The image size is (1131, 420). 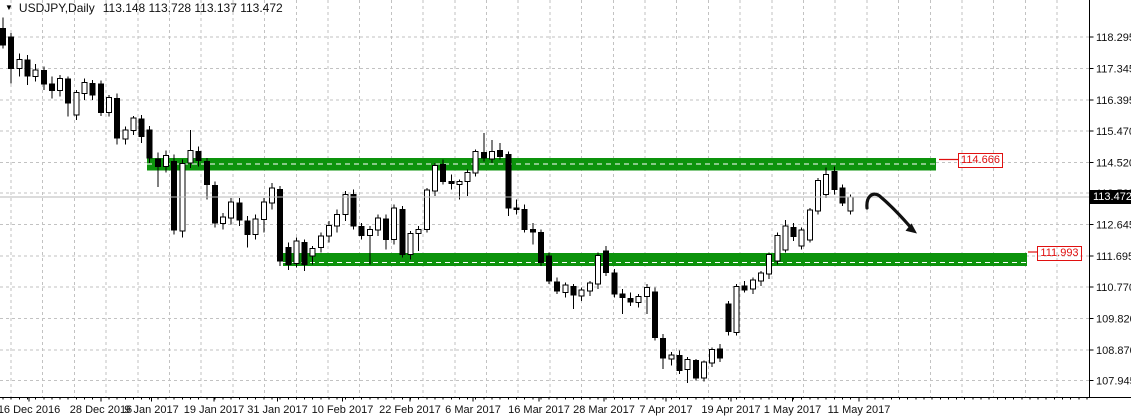 I want to click on x-axis-label: 31 Jan 2017, so click(x=277, y=410).